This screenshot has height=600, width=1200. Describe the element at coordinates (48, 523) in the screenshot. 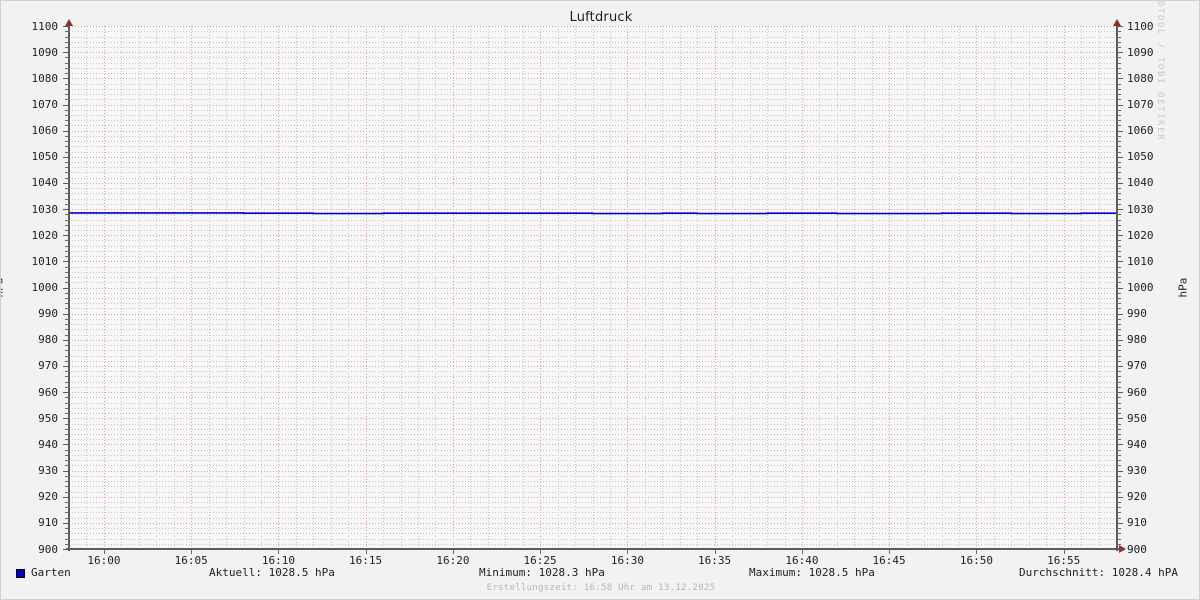

I see `y-axis-label-left: 910` at that location.